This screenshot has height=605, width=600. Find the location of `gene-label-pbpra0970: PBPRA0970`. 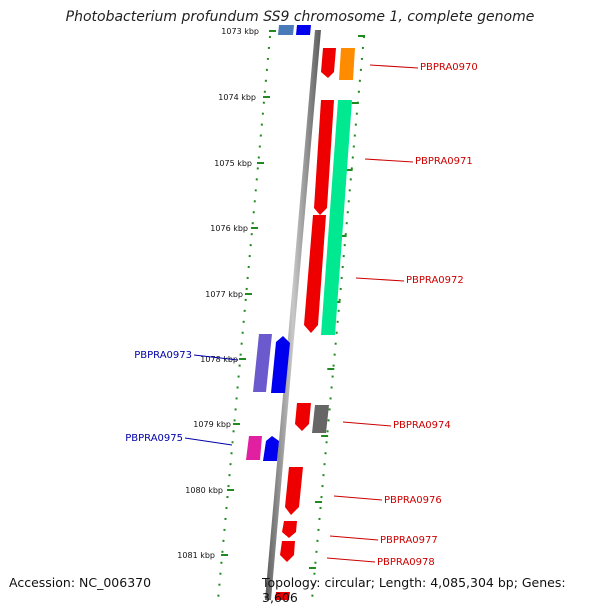

gene-label-pbpra0970: PBPRA0970 is located at coordinates (449, 67).